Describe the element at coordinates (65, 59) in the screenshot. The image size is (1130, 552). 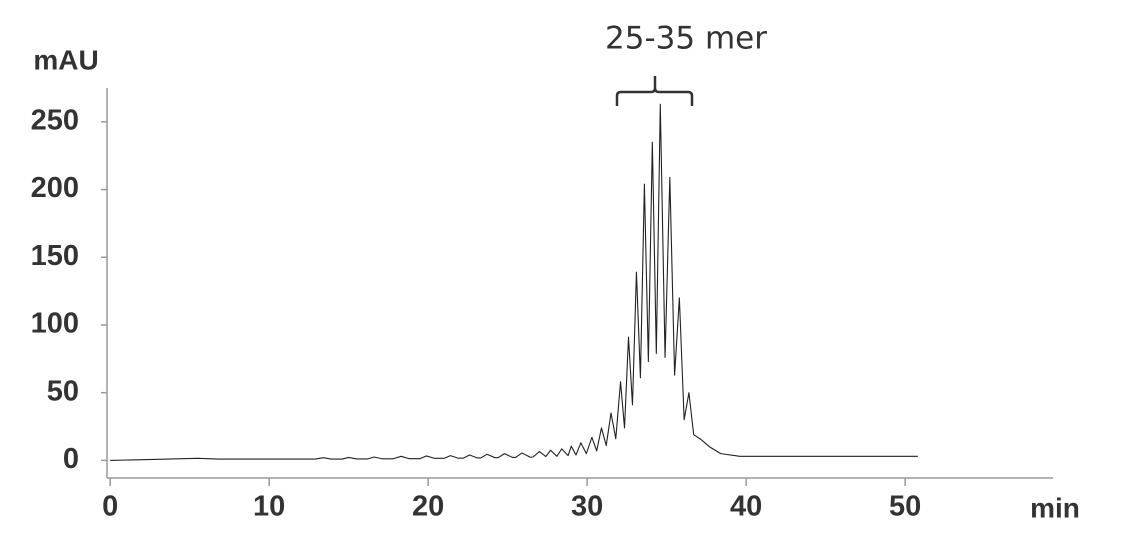
I see `y-axis-title: mAU` at that location.